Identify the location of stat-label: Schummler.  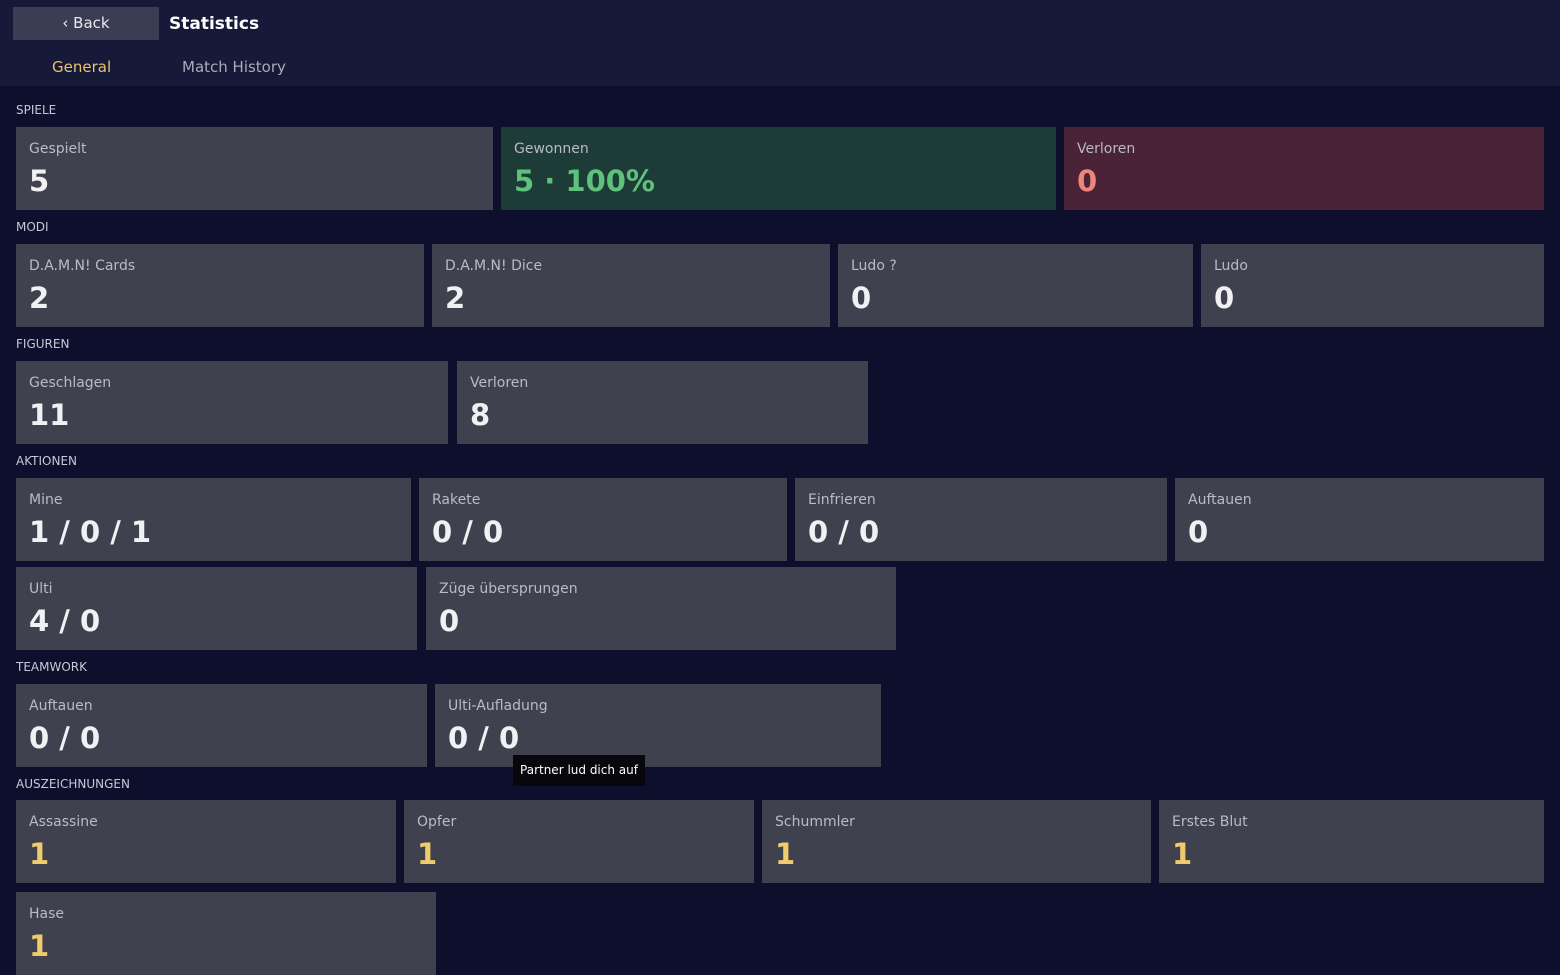
(815, 822).